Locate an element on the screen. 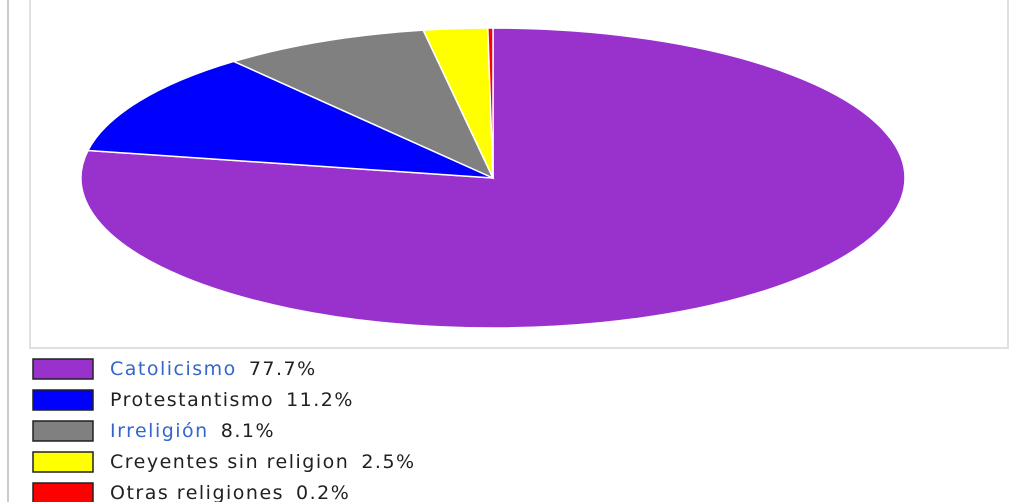  legend-label: Protestantismo 11.2% is located at coordinates (232, 400).